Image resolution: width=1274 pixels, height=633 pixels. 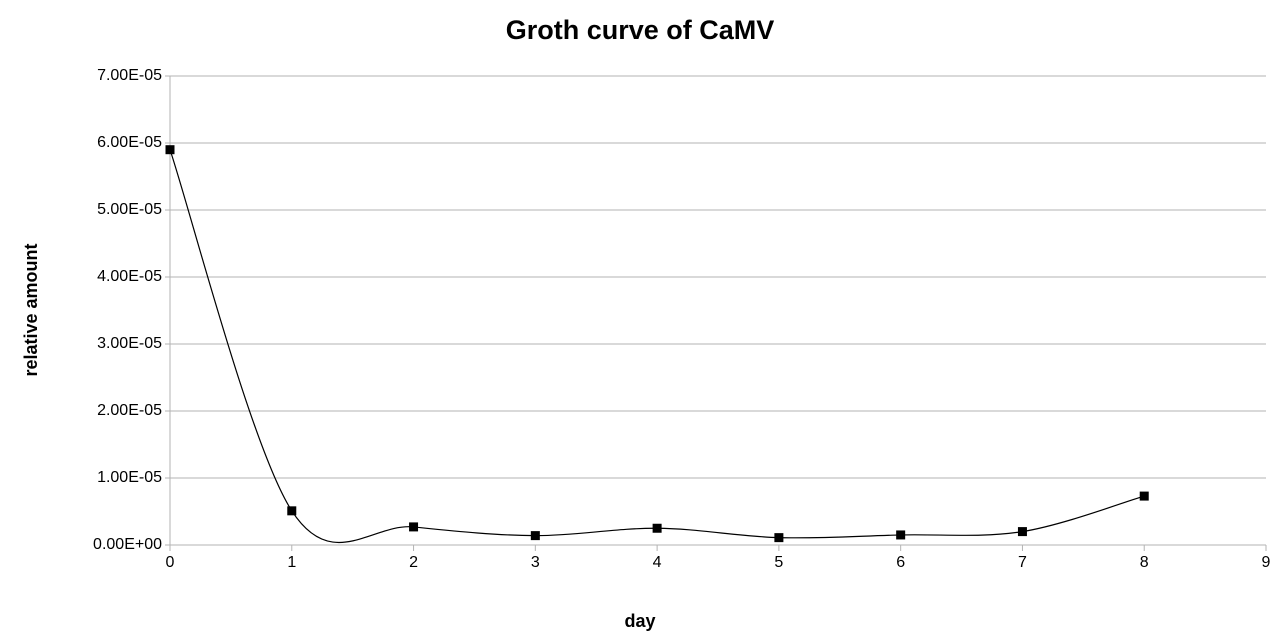 What do you see at coordinates (129, 75) in the screenshot?
I see `y-tick-label: 7.00E-05` at bounding box center [129, 75].